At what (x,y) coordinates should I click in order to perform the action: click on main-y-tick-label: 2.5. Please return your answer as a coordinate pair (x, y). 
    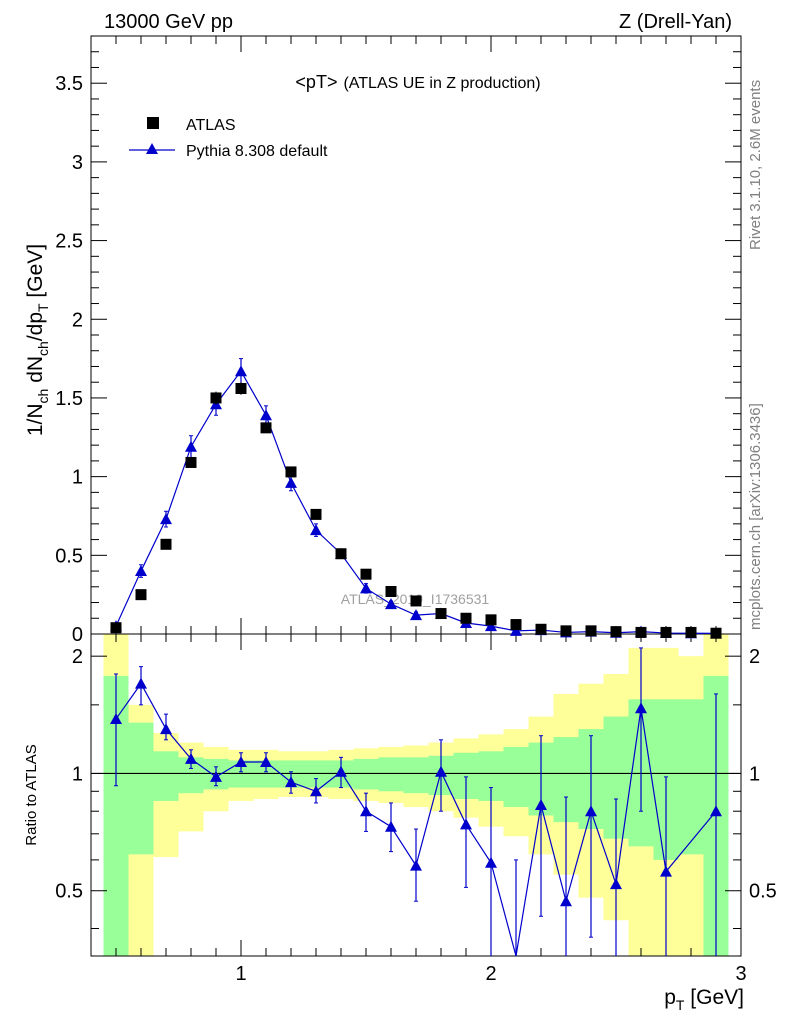
    Looking at the image, I should click on (69, 242).